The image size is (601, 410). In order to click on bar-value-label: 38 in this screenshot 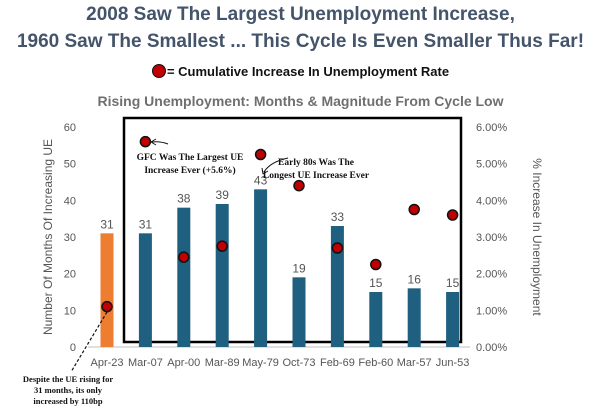, I will do `click(184, 199)`.